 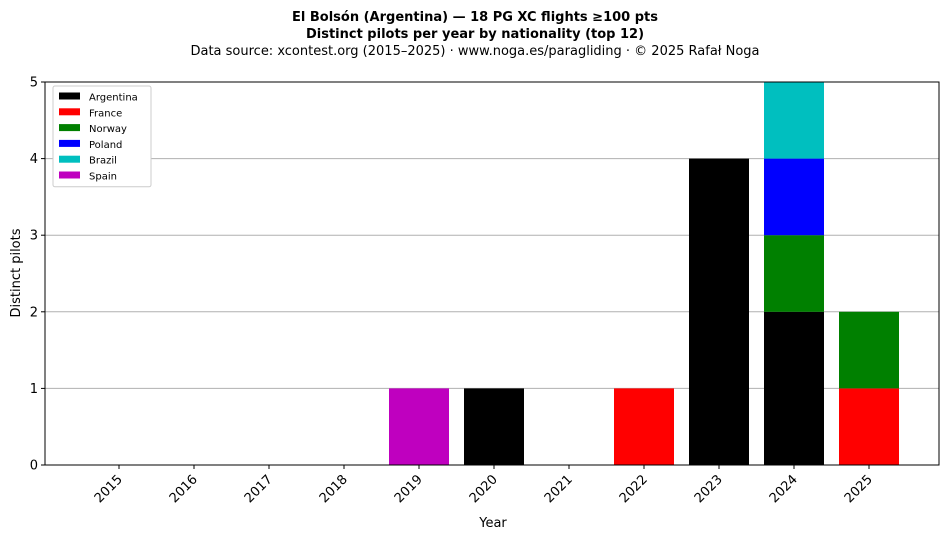 What do you see at coordinates (34, 83) in the screenshot?
I see `y-tick-label: 5` at bounding box center [34, 83].